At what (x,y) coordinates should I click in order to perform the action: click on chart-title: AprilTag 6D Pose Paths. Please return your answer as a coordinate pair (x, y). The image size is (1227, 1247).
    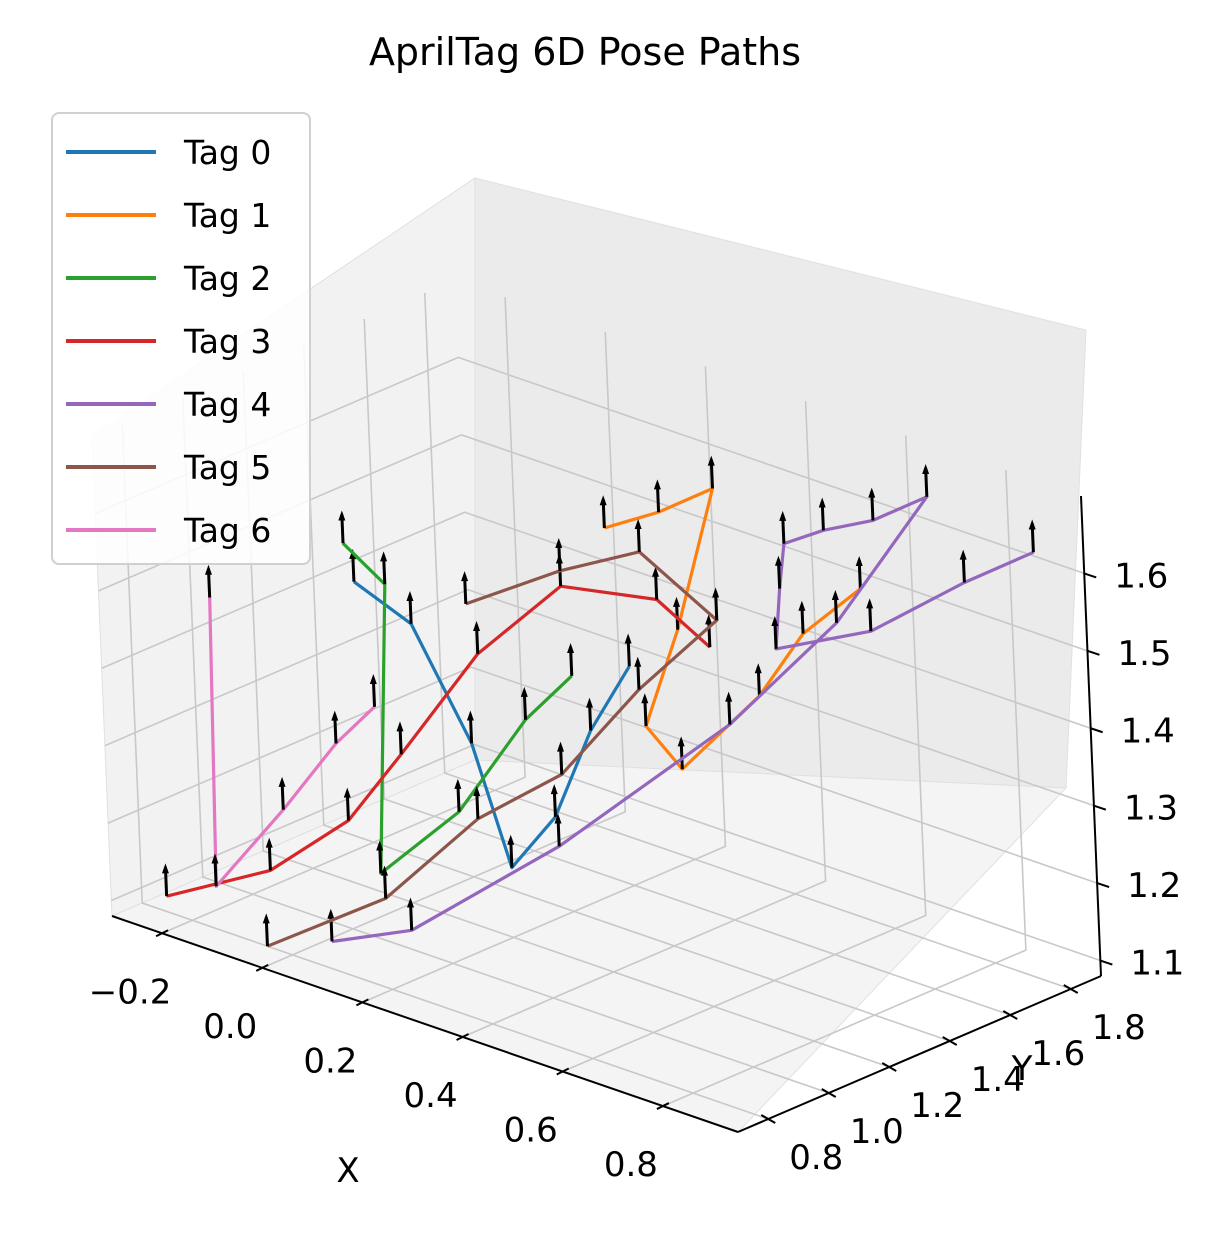
    Looking at the image, I should click on (585, 52).